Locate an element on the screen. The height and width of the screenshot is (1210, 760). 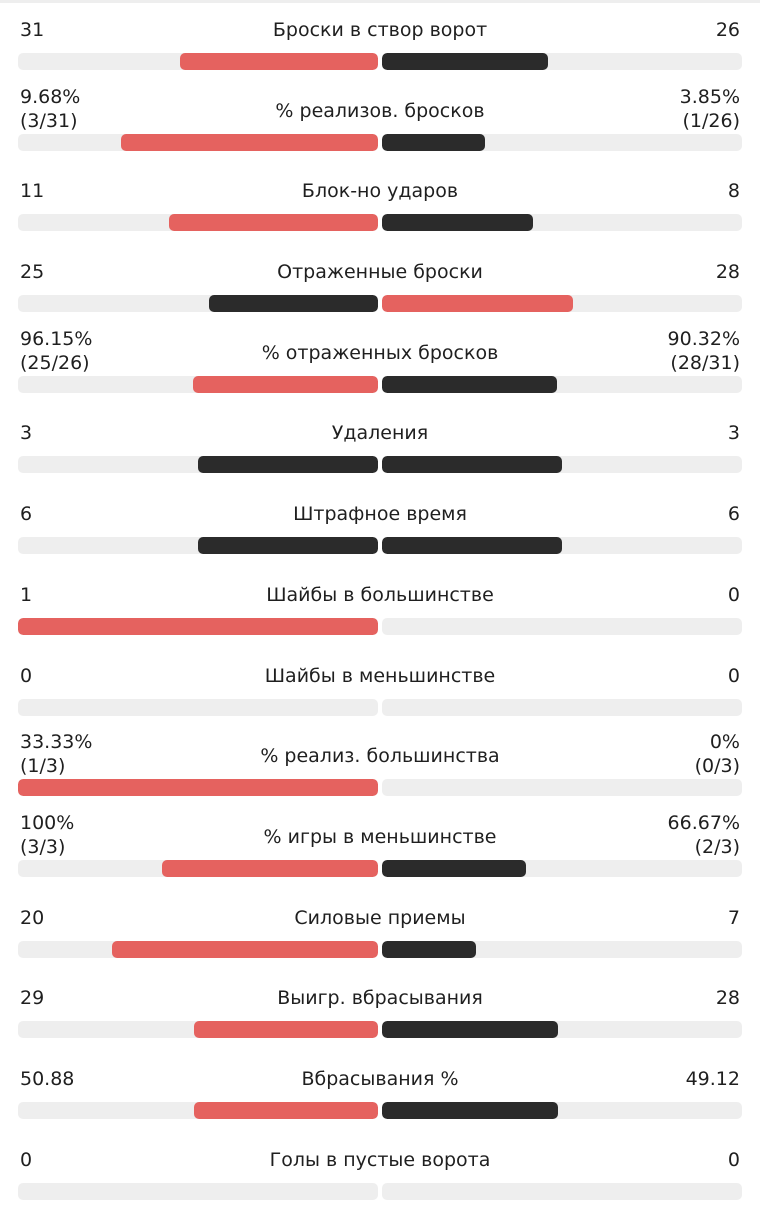
stat-value-left-line: 6 is located at coordinates (26, 514).